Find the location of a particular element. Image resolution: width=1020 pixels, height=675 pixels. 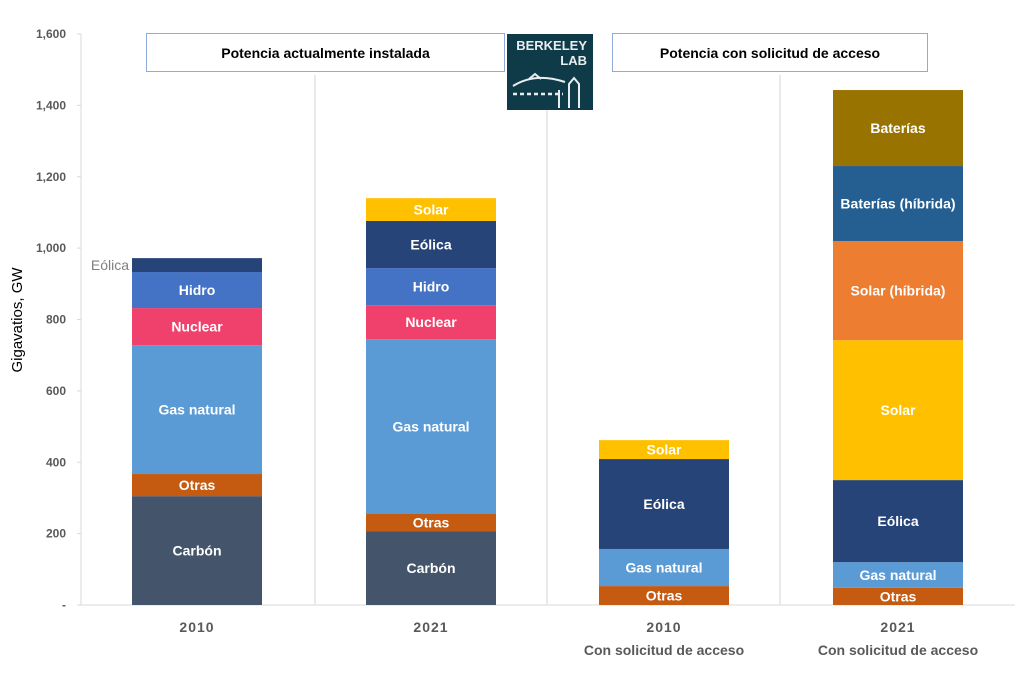

header-installed-text: Potencia actualmente instalada is located at coordinates (325, 52).